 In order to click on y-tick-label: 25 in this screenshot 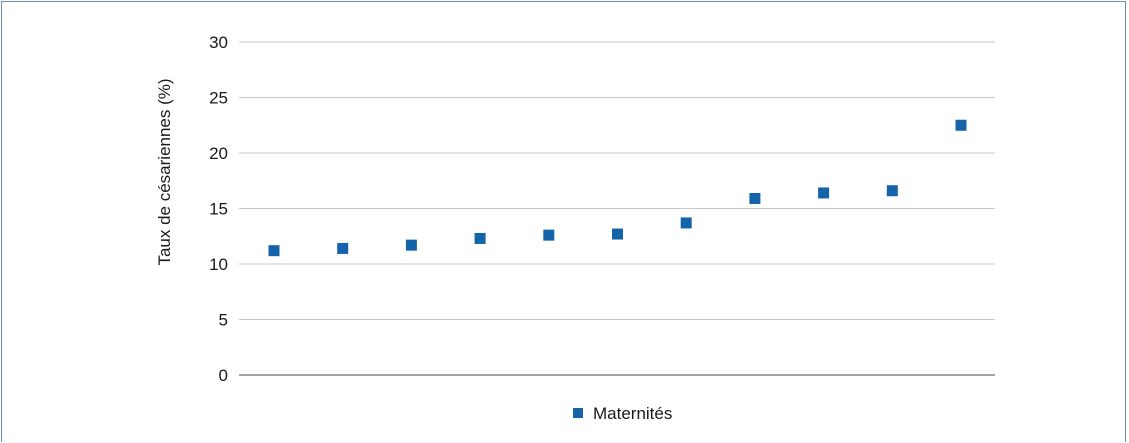, I will do `click(218, 98)`.